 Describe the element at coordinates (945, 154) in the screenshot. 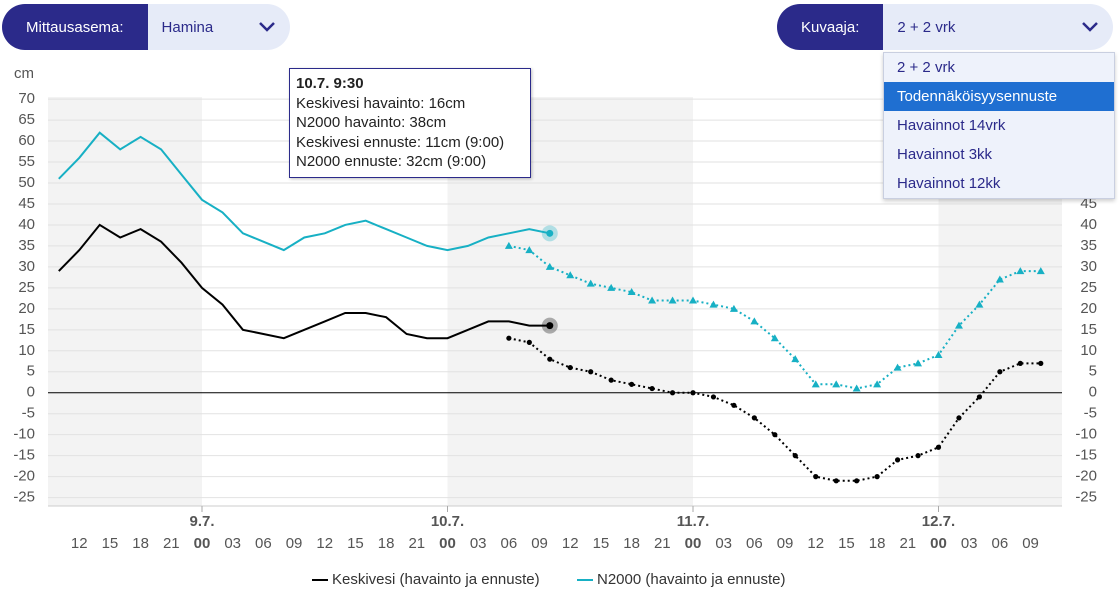

I see `menu-option: Havainnot 3kk` at that location.